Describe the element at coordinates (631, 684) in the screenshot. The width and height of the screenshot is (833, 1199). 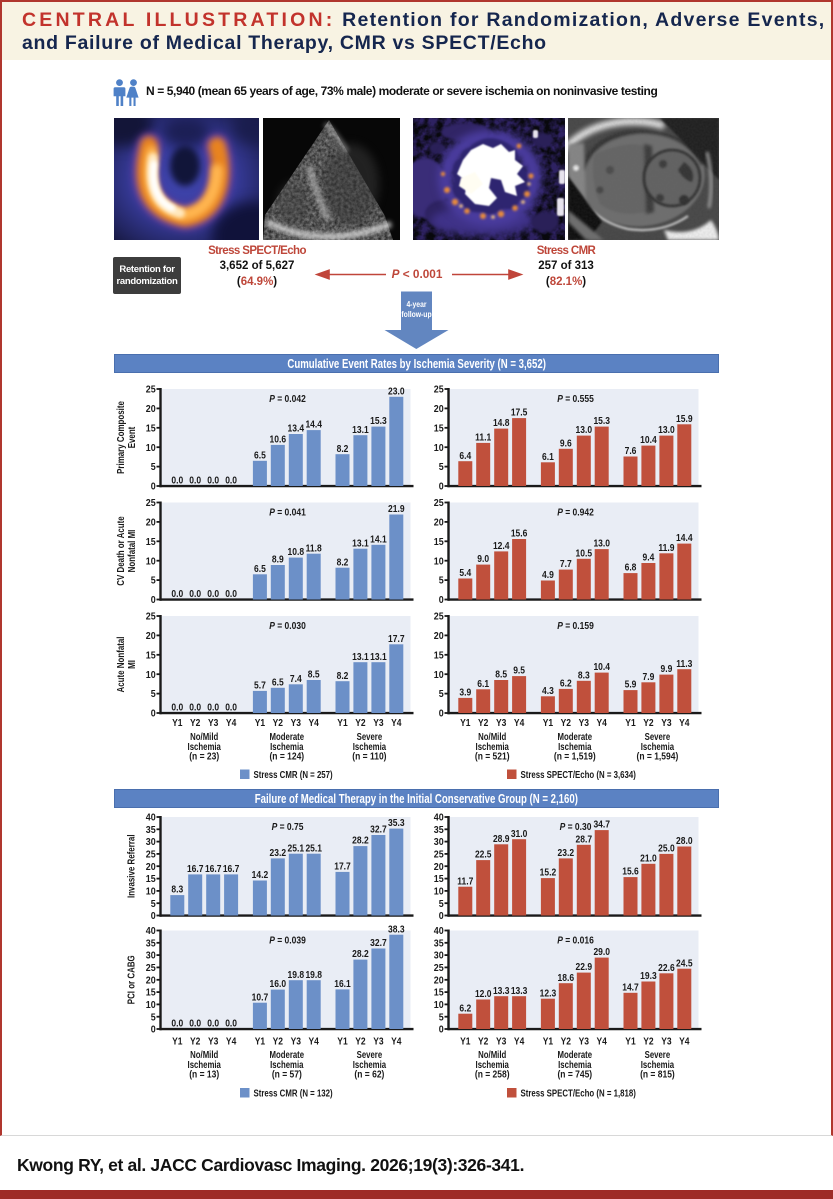
I see `svg-text: 5.9` at that location.